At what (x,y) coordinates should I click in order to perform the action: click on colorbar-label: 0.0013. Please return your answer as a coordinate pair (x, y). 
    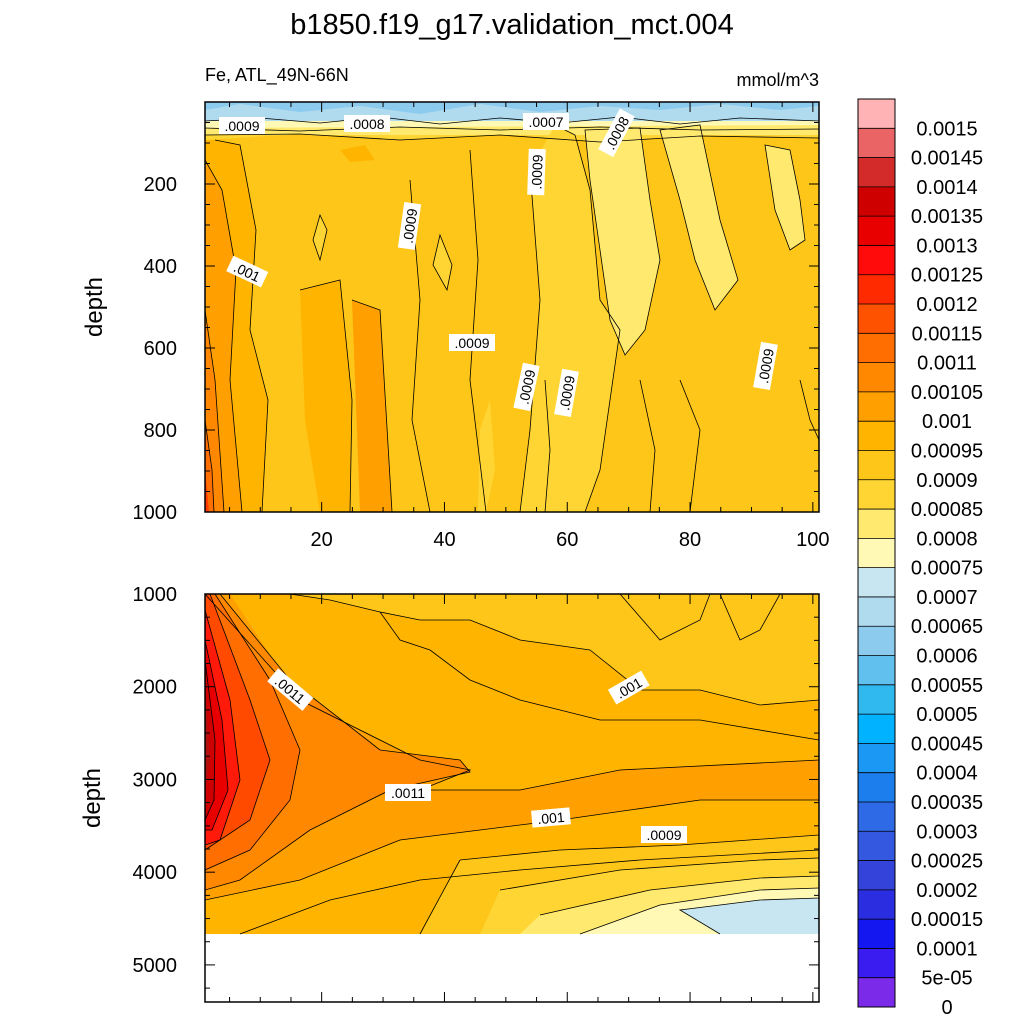
    Looking at the image, I should click on (946, 246).